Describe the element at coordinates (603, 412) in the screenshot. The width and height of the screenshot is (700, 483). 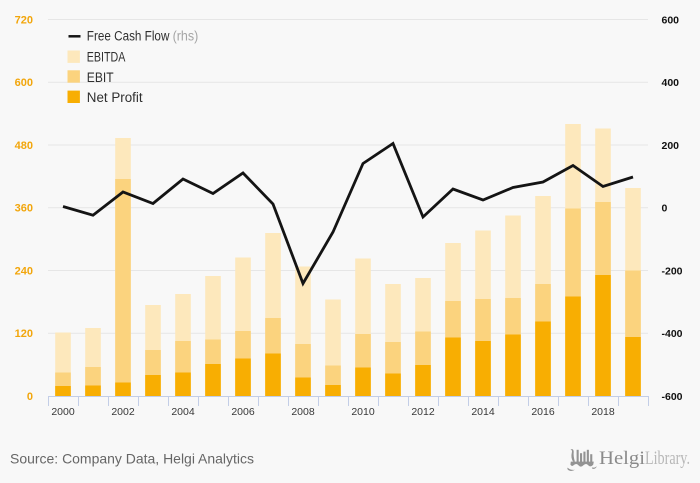
I see `svg-text: 2018` at that location.